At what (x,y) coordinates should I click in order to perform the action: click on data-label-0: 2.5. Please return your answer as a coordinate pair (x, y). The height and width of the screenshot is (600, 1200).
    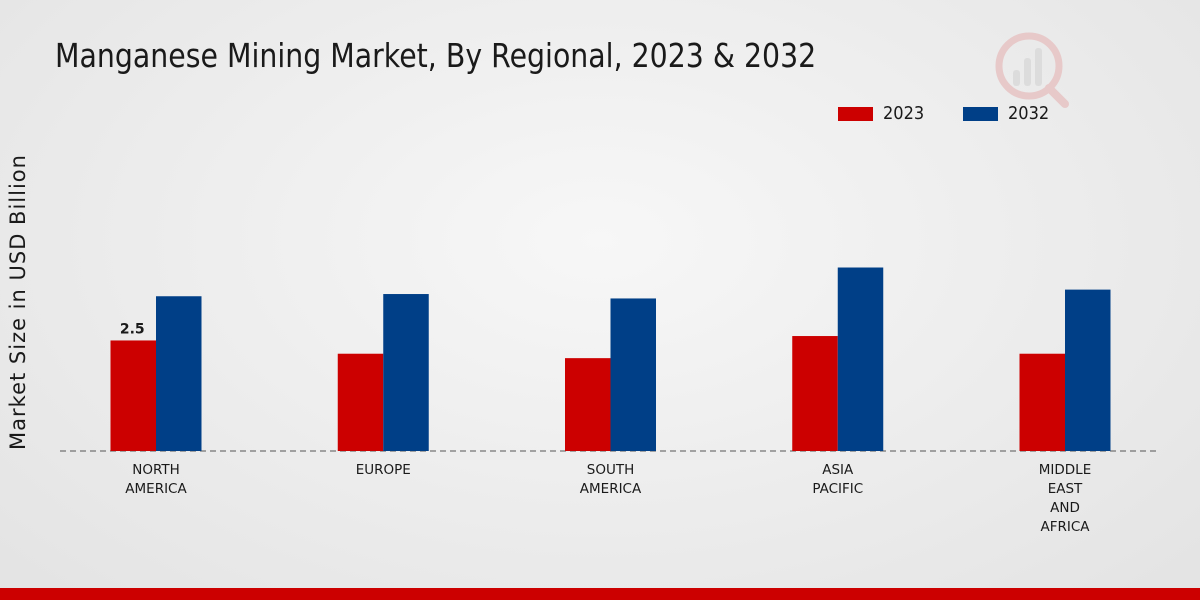
    Looking at the image, I should click on (132, 329).